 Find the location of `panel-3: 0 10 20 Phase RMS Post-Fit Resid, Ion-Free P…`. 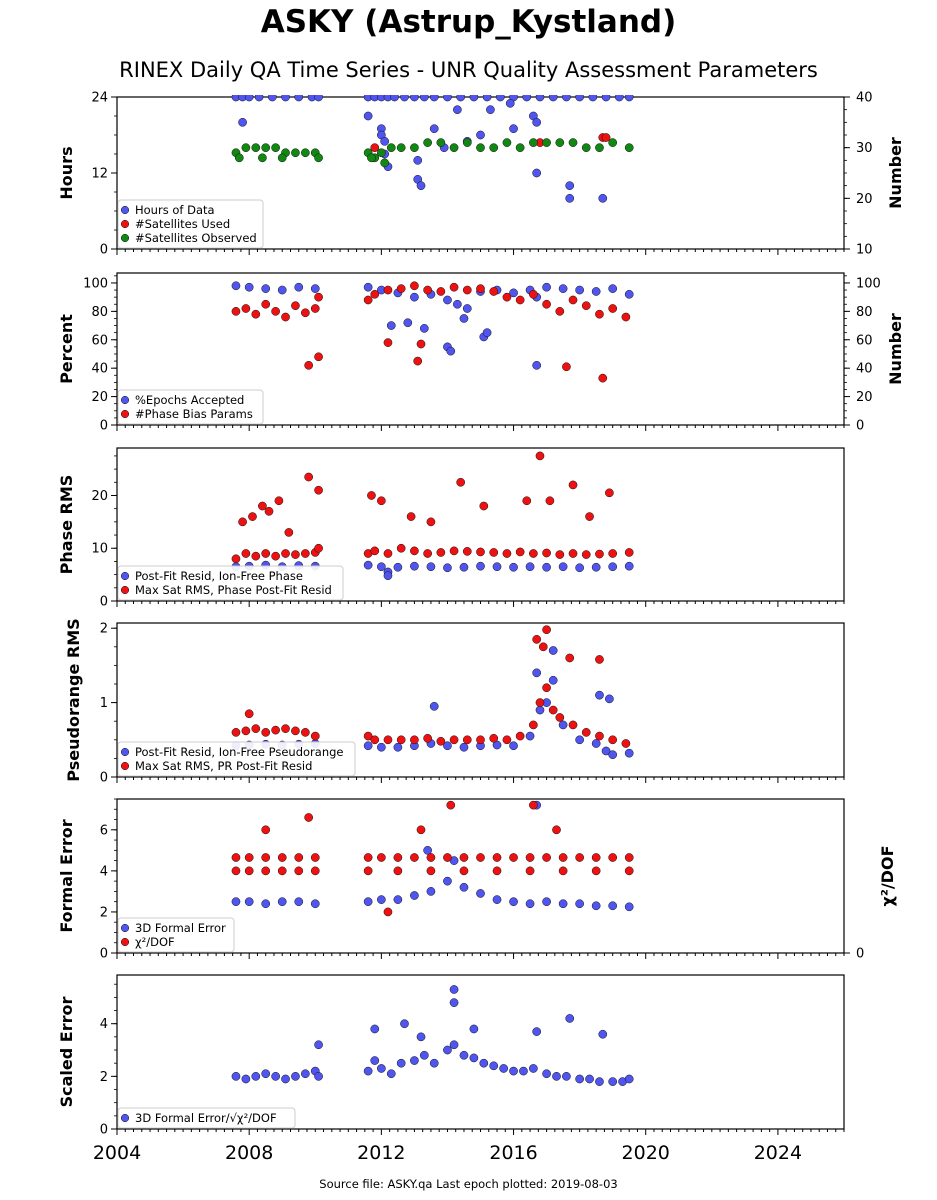

panel-3: 0 10 20 Phase RMS Post-Fit Resid, Ion-Free P… is located at coordinates (451, 528).